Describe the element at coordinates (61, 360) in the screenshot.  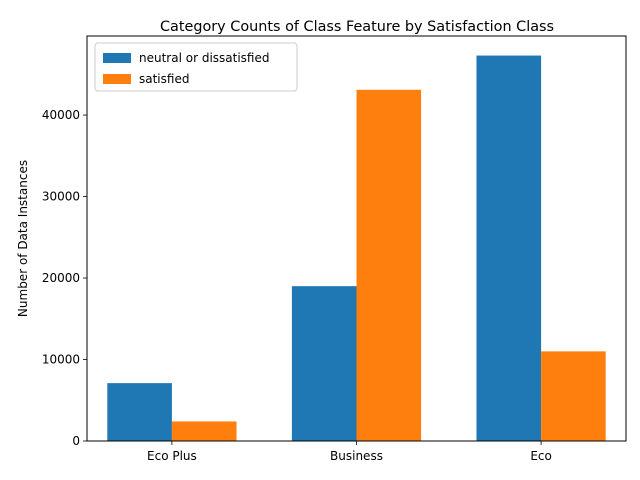
I see `y-tick-label: 10000` at that location.